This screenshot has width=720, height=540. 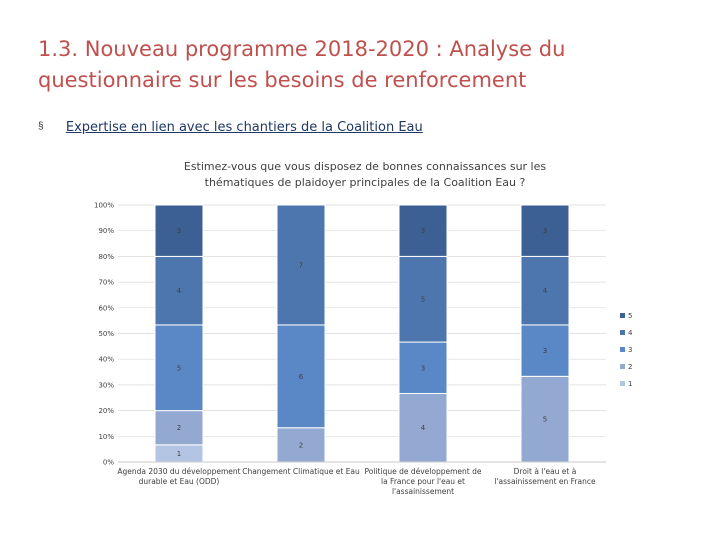 What do you see at coordinates (179, 454) in the screenshot?
I see `data-label: 1` at bounding box center [179, 454].